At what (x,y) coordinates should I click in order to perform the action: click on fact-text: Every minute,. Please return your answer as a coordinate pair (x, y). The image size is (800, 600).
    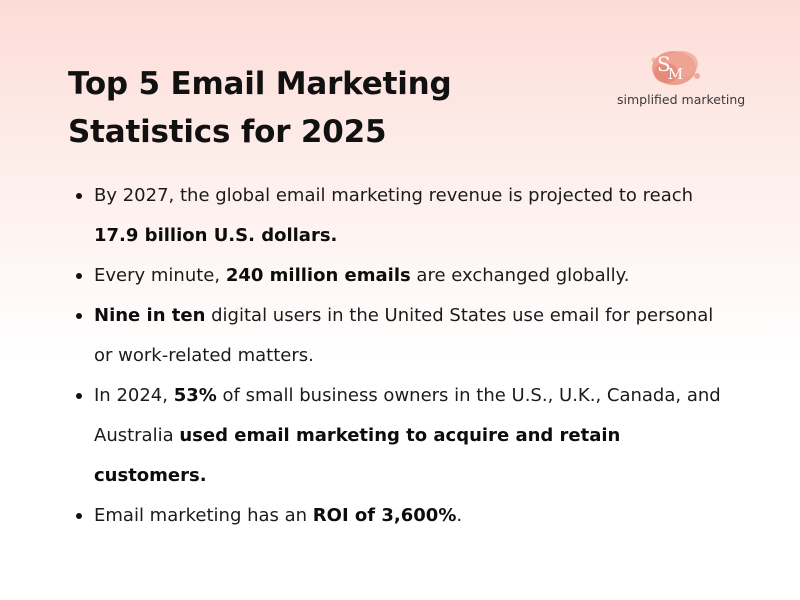
    Looking at the image, I should click on (160, 275).